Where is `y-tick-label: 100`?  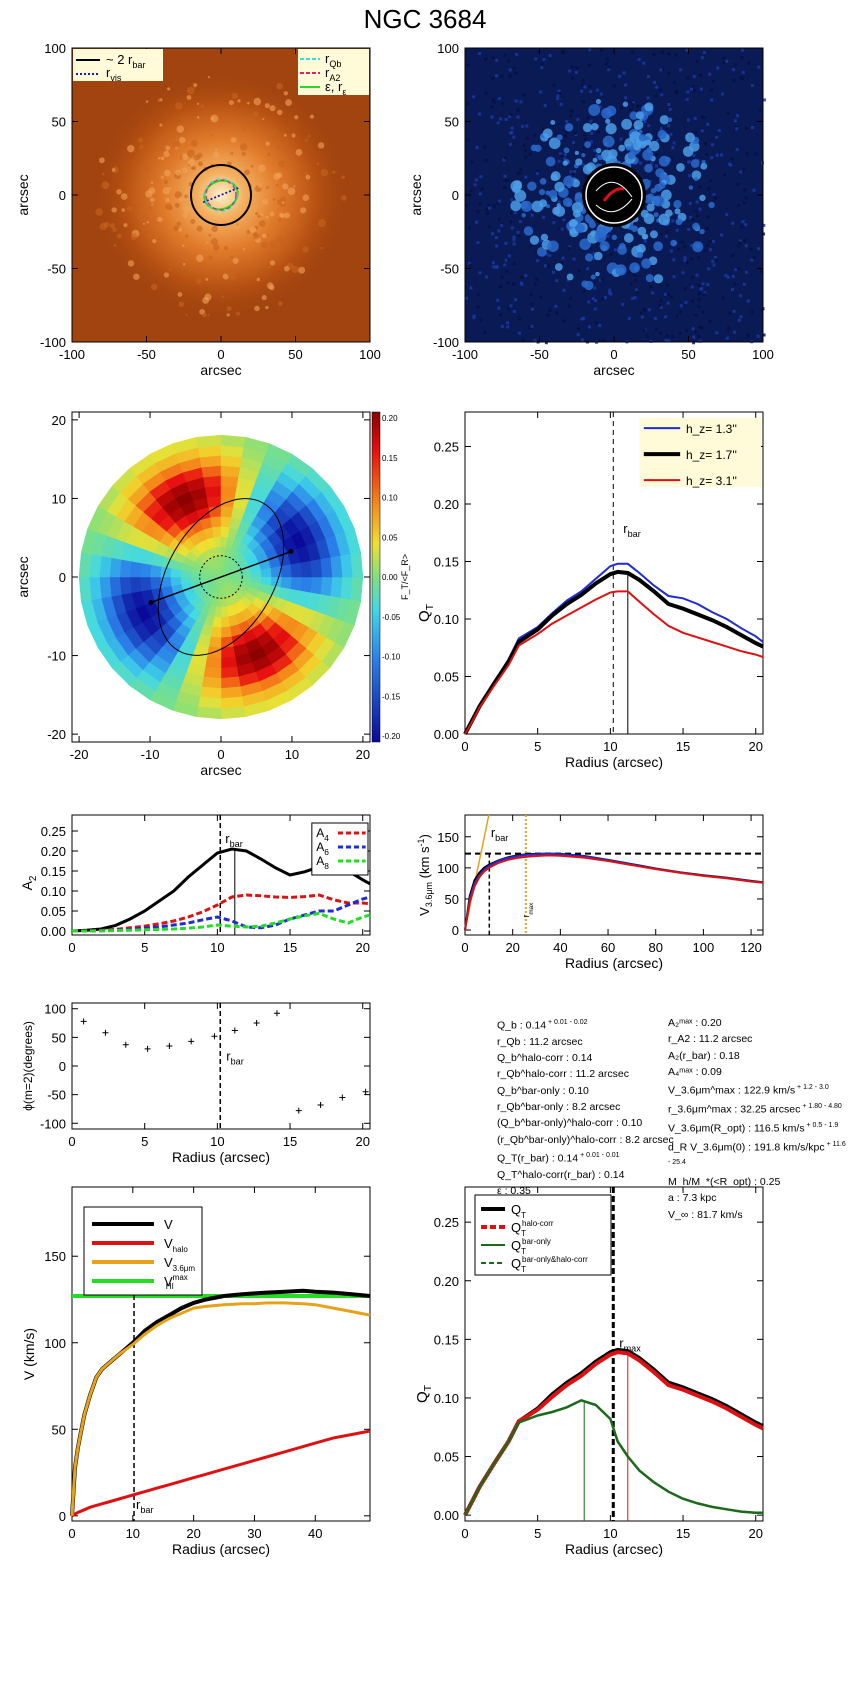 y-tick-label: 100 is located at coordinates (55, 48).